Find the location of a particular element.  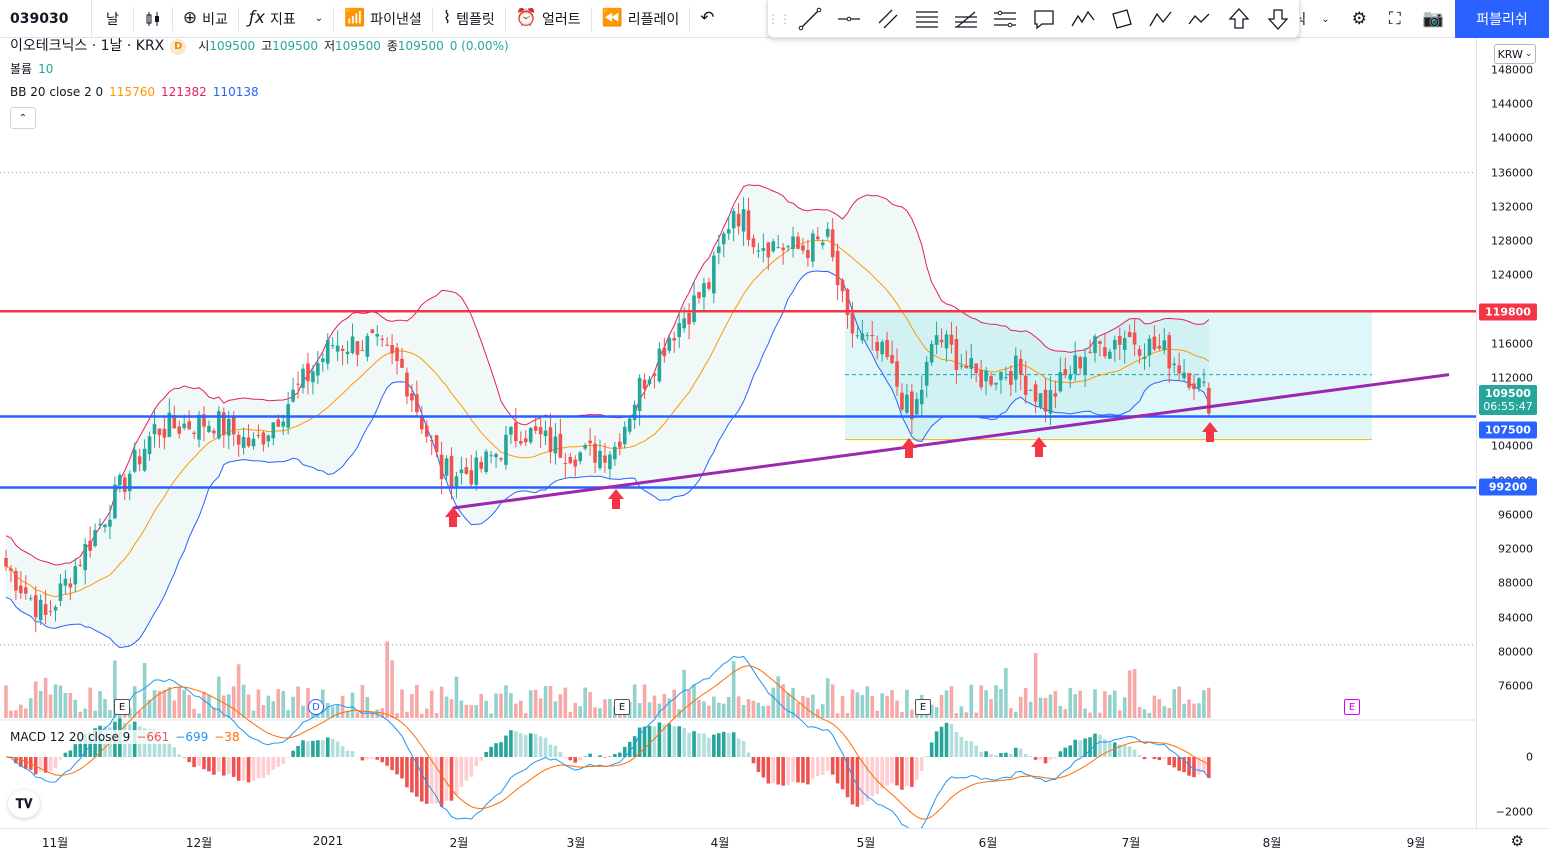

templates-button: ⌇ 템플릿 is located at coordinates (469, 19).